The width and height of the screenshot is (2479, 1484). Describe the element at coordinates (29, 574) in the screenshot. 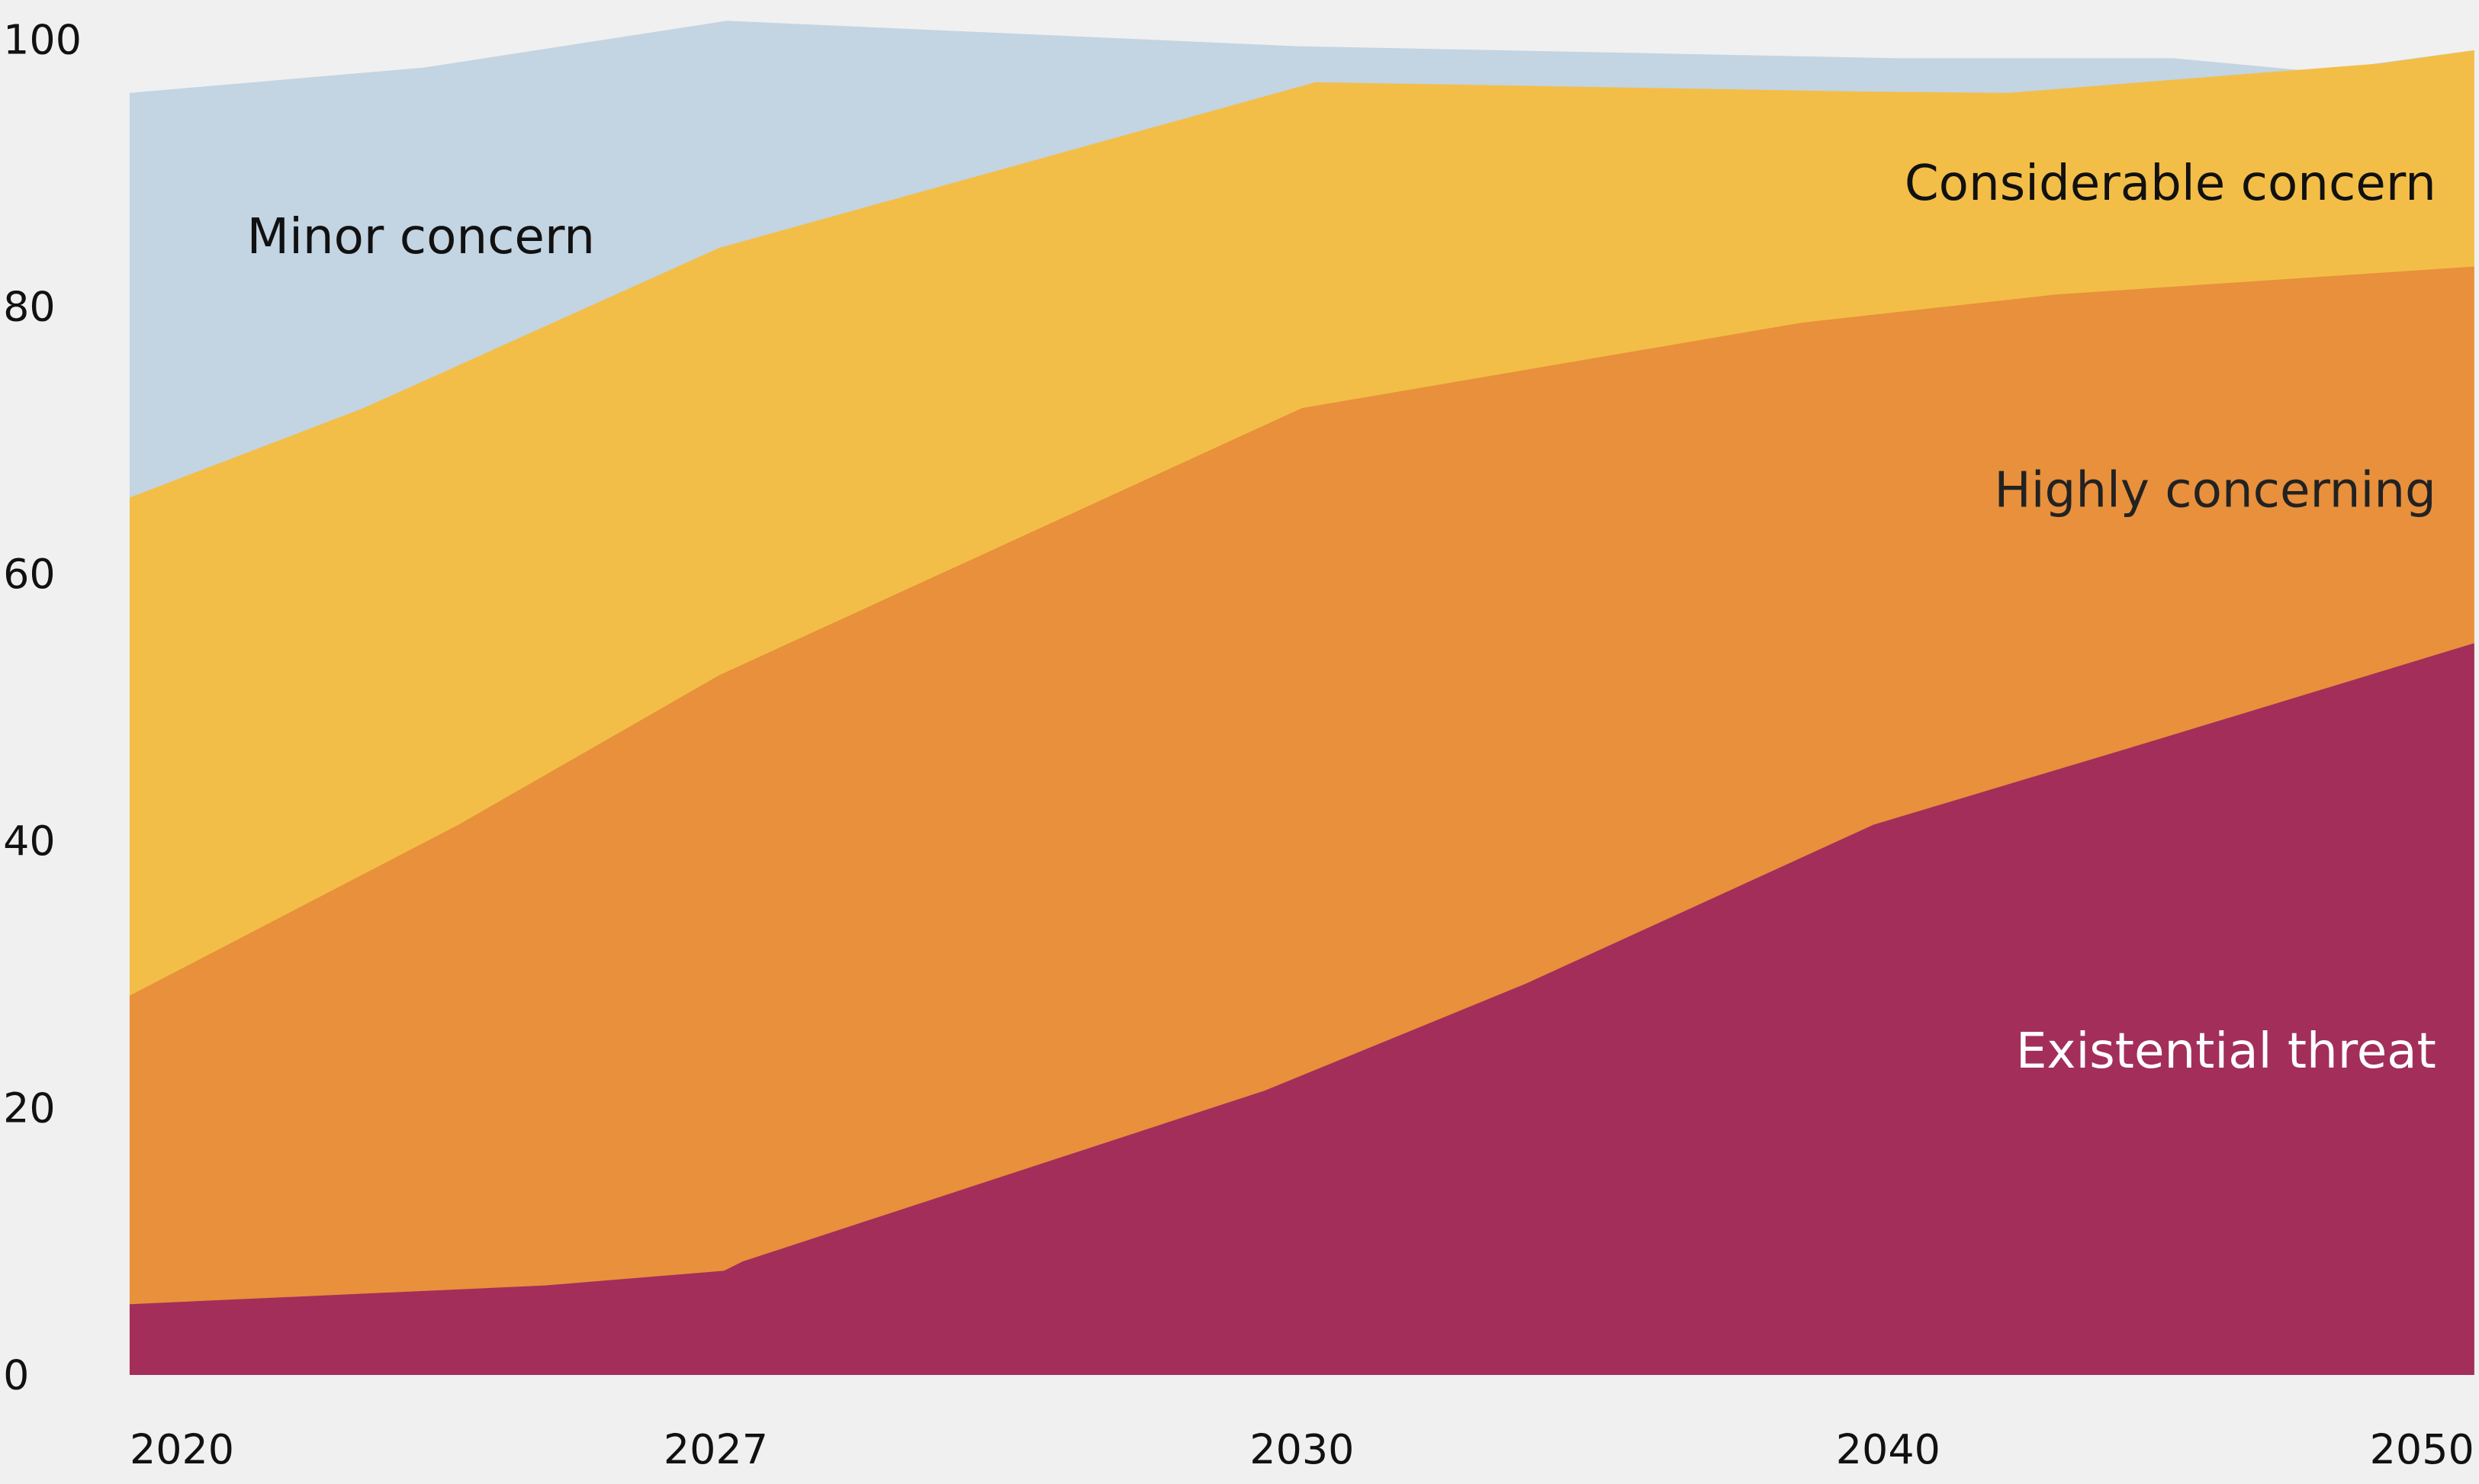

I see `y-tick-label: 60` at that location.